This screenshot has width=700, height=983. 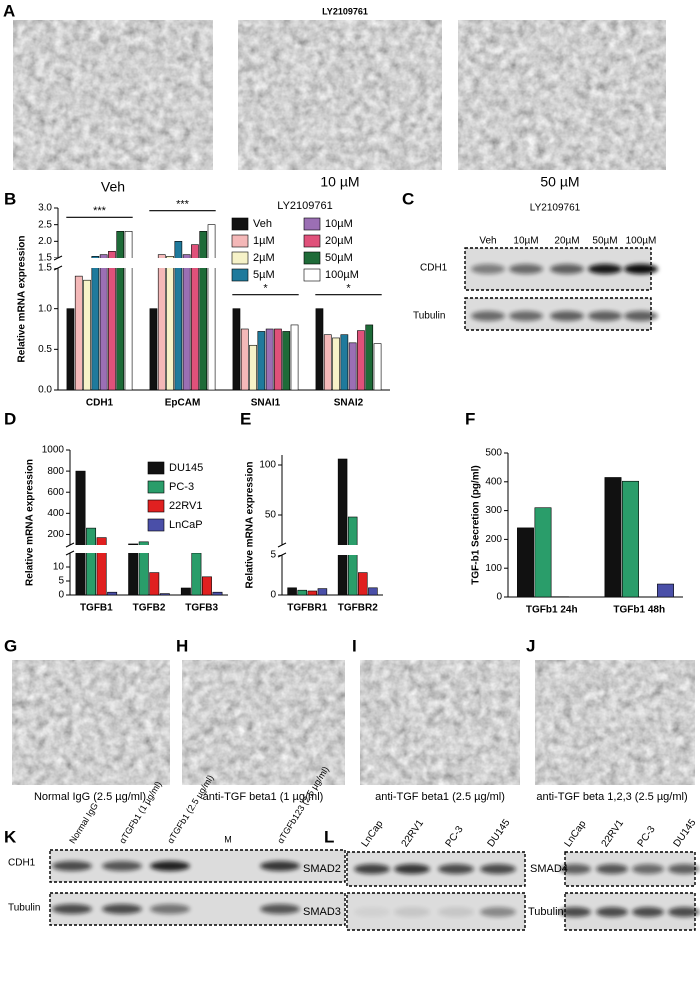 What do you see at coordinates (641, 241) in the screenshot?
I see `lane-label: 100µM` at bounding box center [641, 241].